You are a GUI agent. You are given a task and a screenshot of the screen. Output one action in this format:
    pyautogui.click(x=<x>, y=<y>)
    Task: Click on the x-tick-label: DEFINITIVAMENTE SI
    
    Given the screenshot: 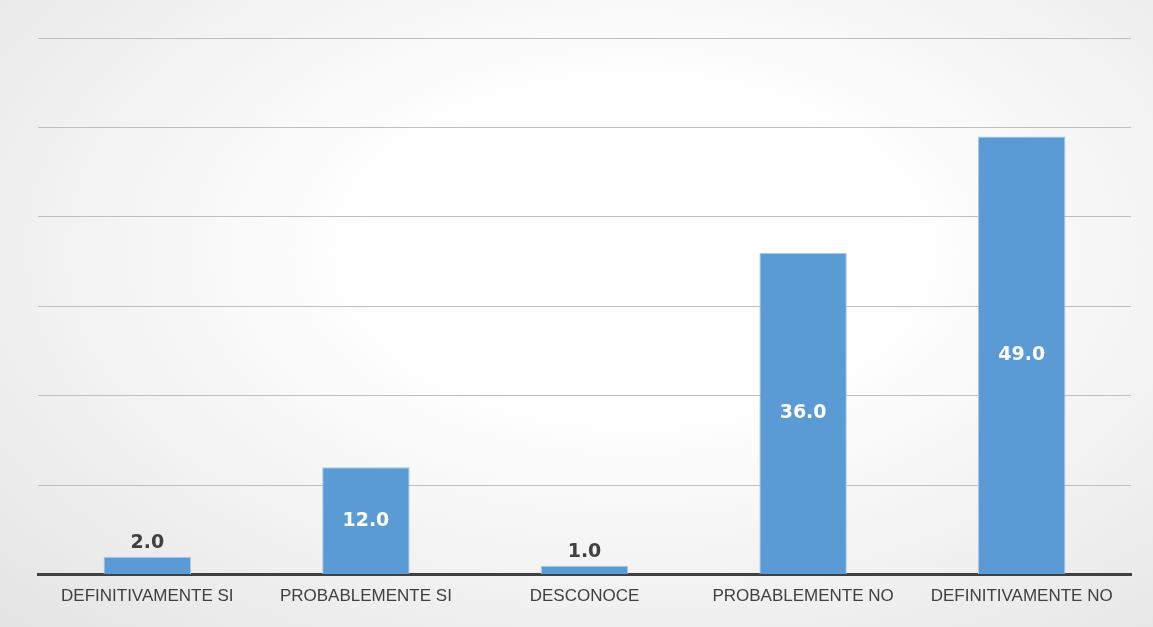 What is the action you would take?
    pyautogui.click(x=147, y=596)
    